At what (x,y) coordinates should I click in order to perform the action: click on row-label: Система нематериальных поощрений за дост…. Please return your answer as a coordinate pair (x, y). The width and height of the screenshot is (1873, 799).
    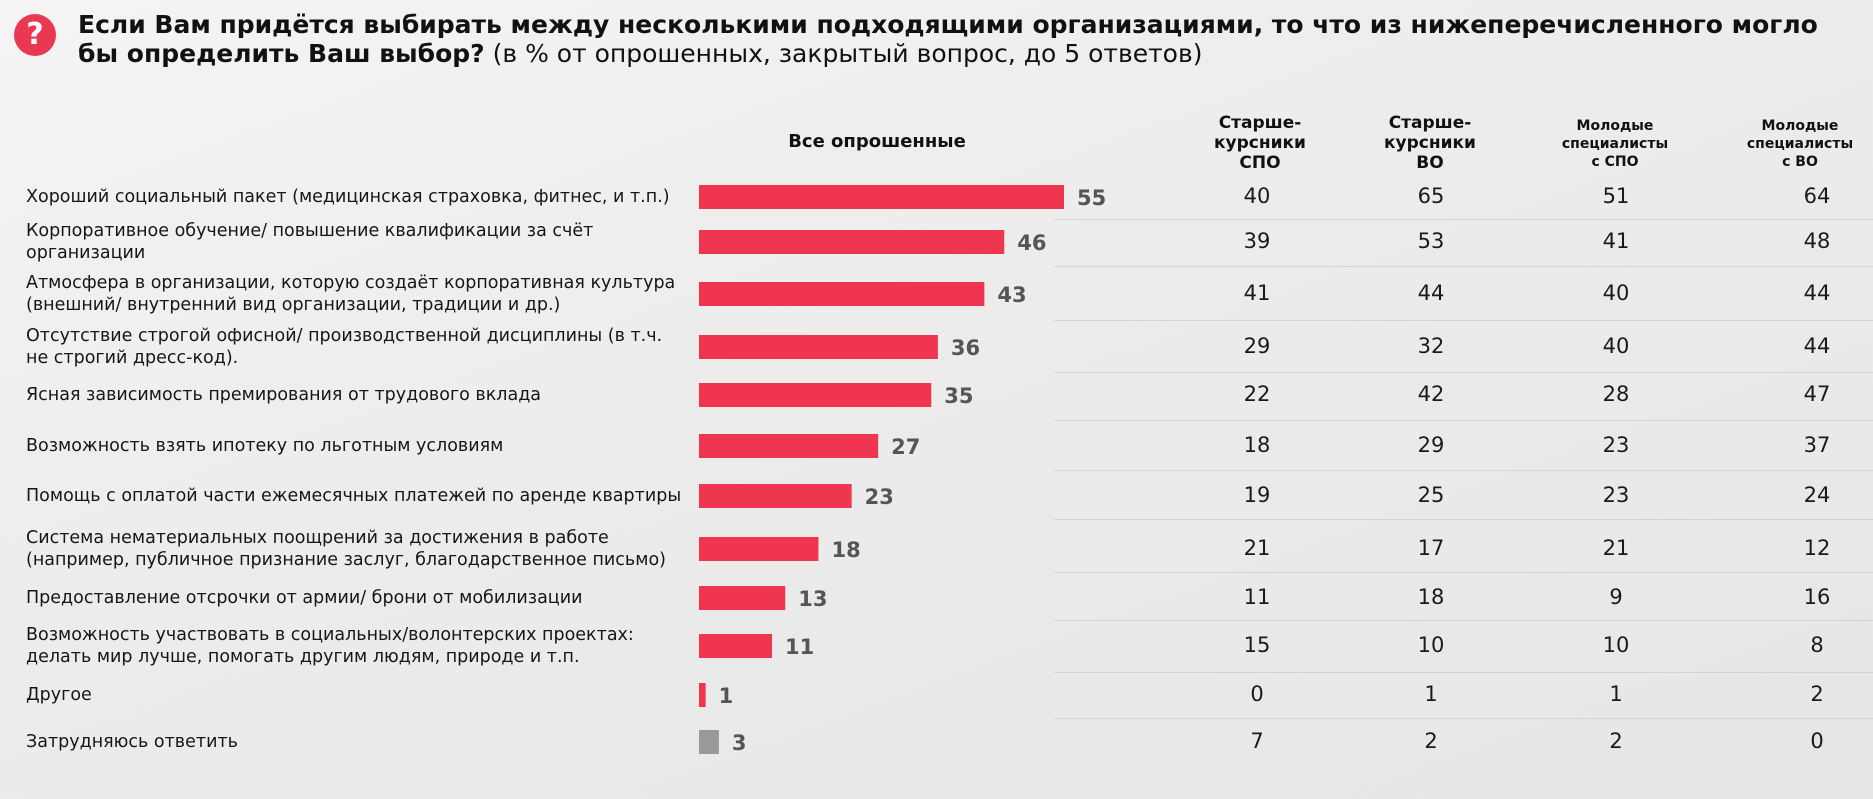
    Looking at the image, I should click on (346, 549).